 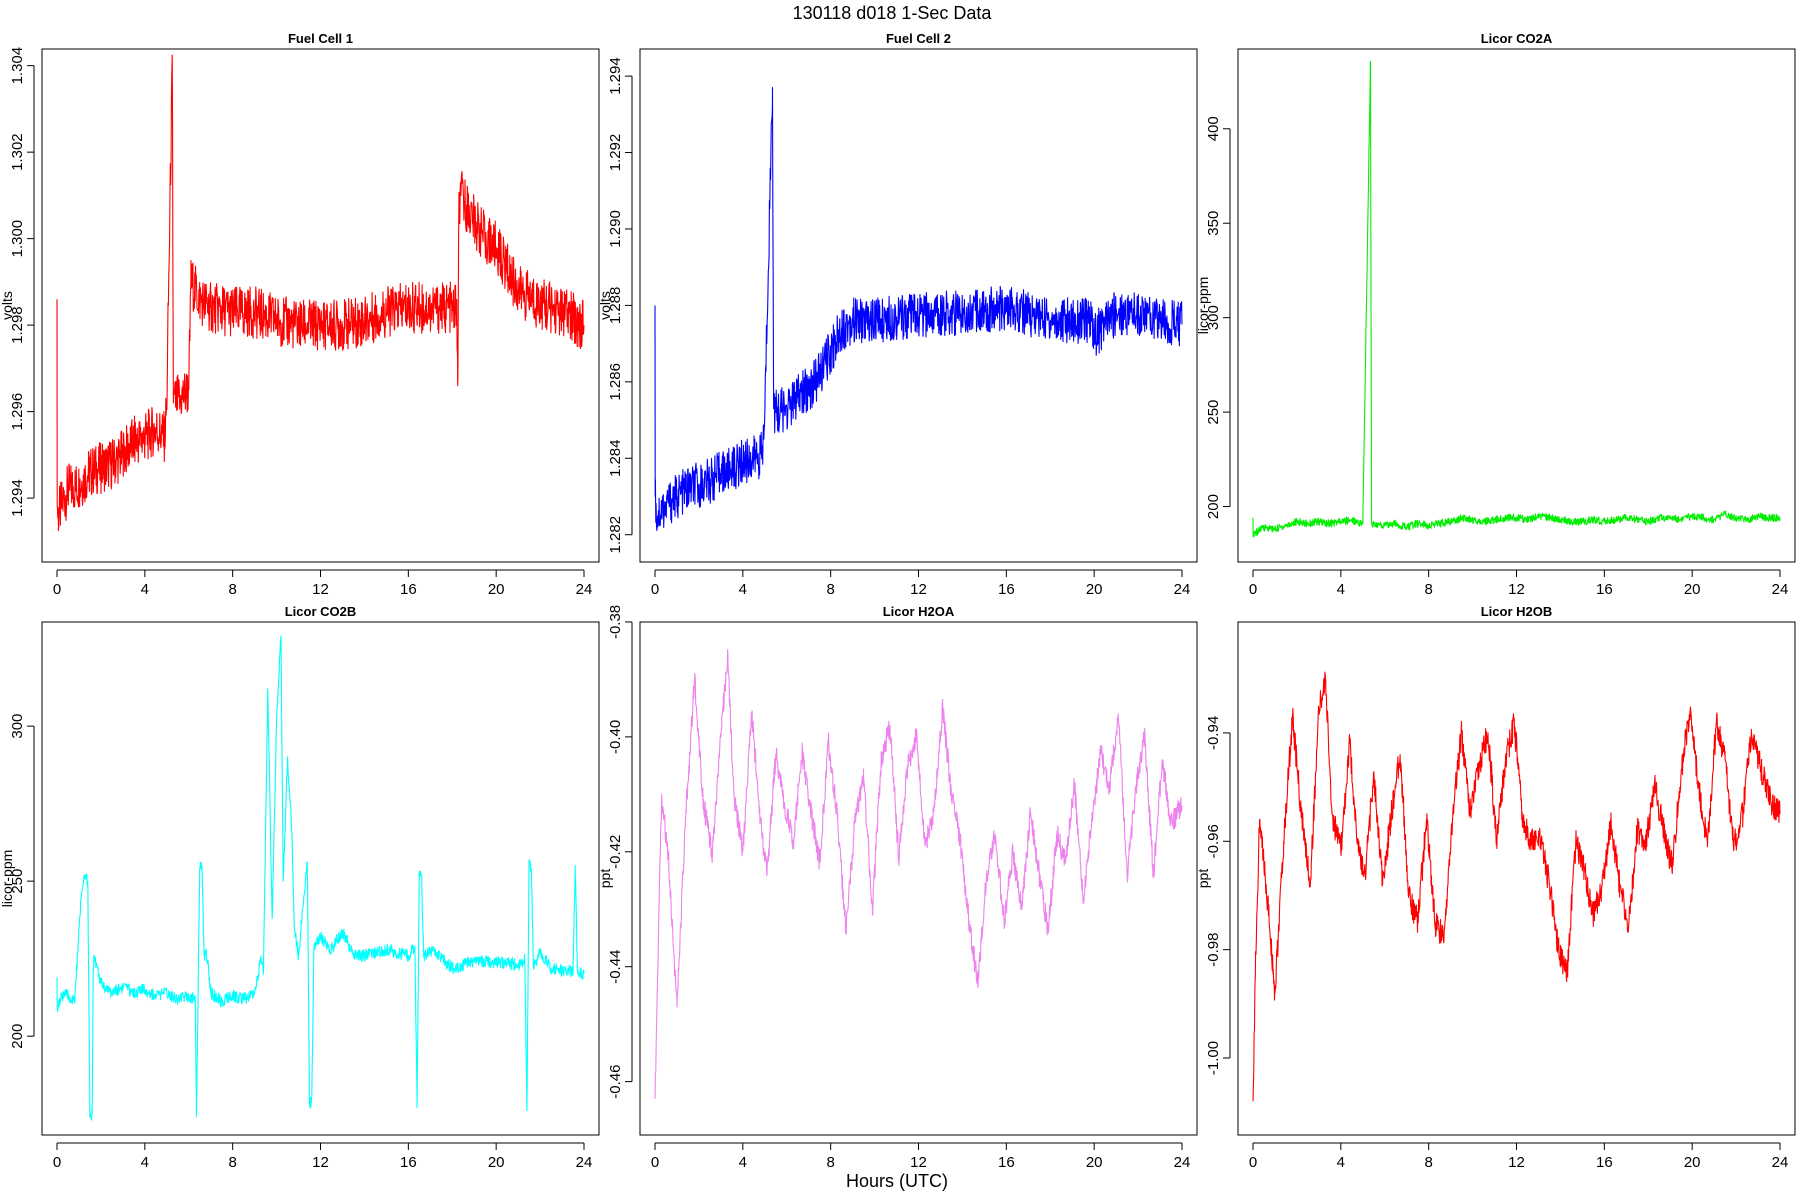 What do you see at coordinates (1213, 223) in the screenshot?
I see `y-tick-label: 350` at bounding box center [1213, 223].